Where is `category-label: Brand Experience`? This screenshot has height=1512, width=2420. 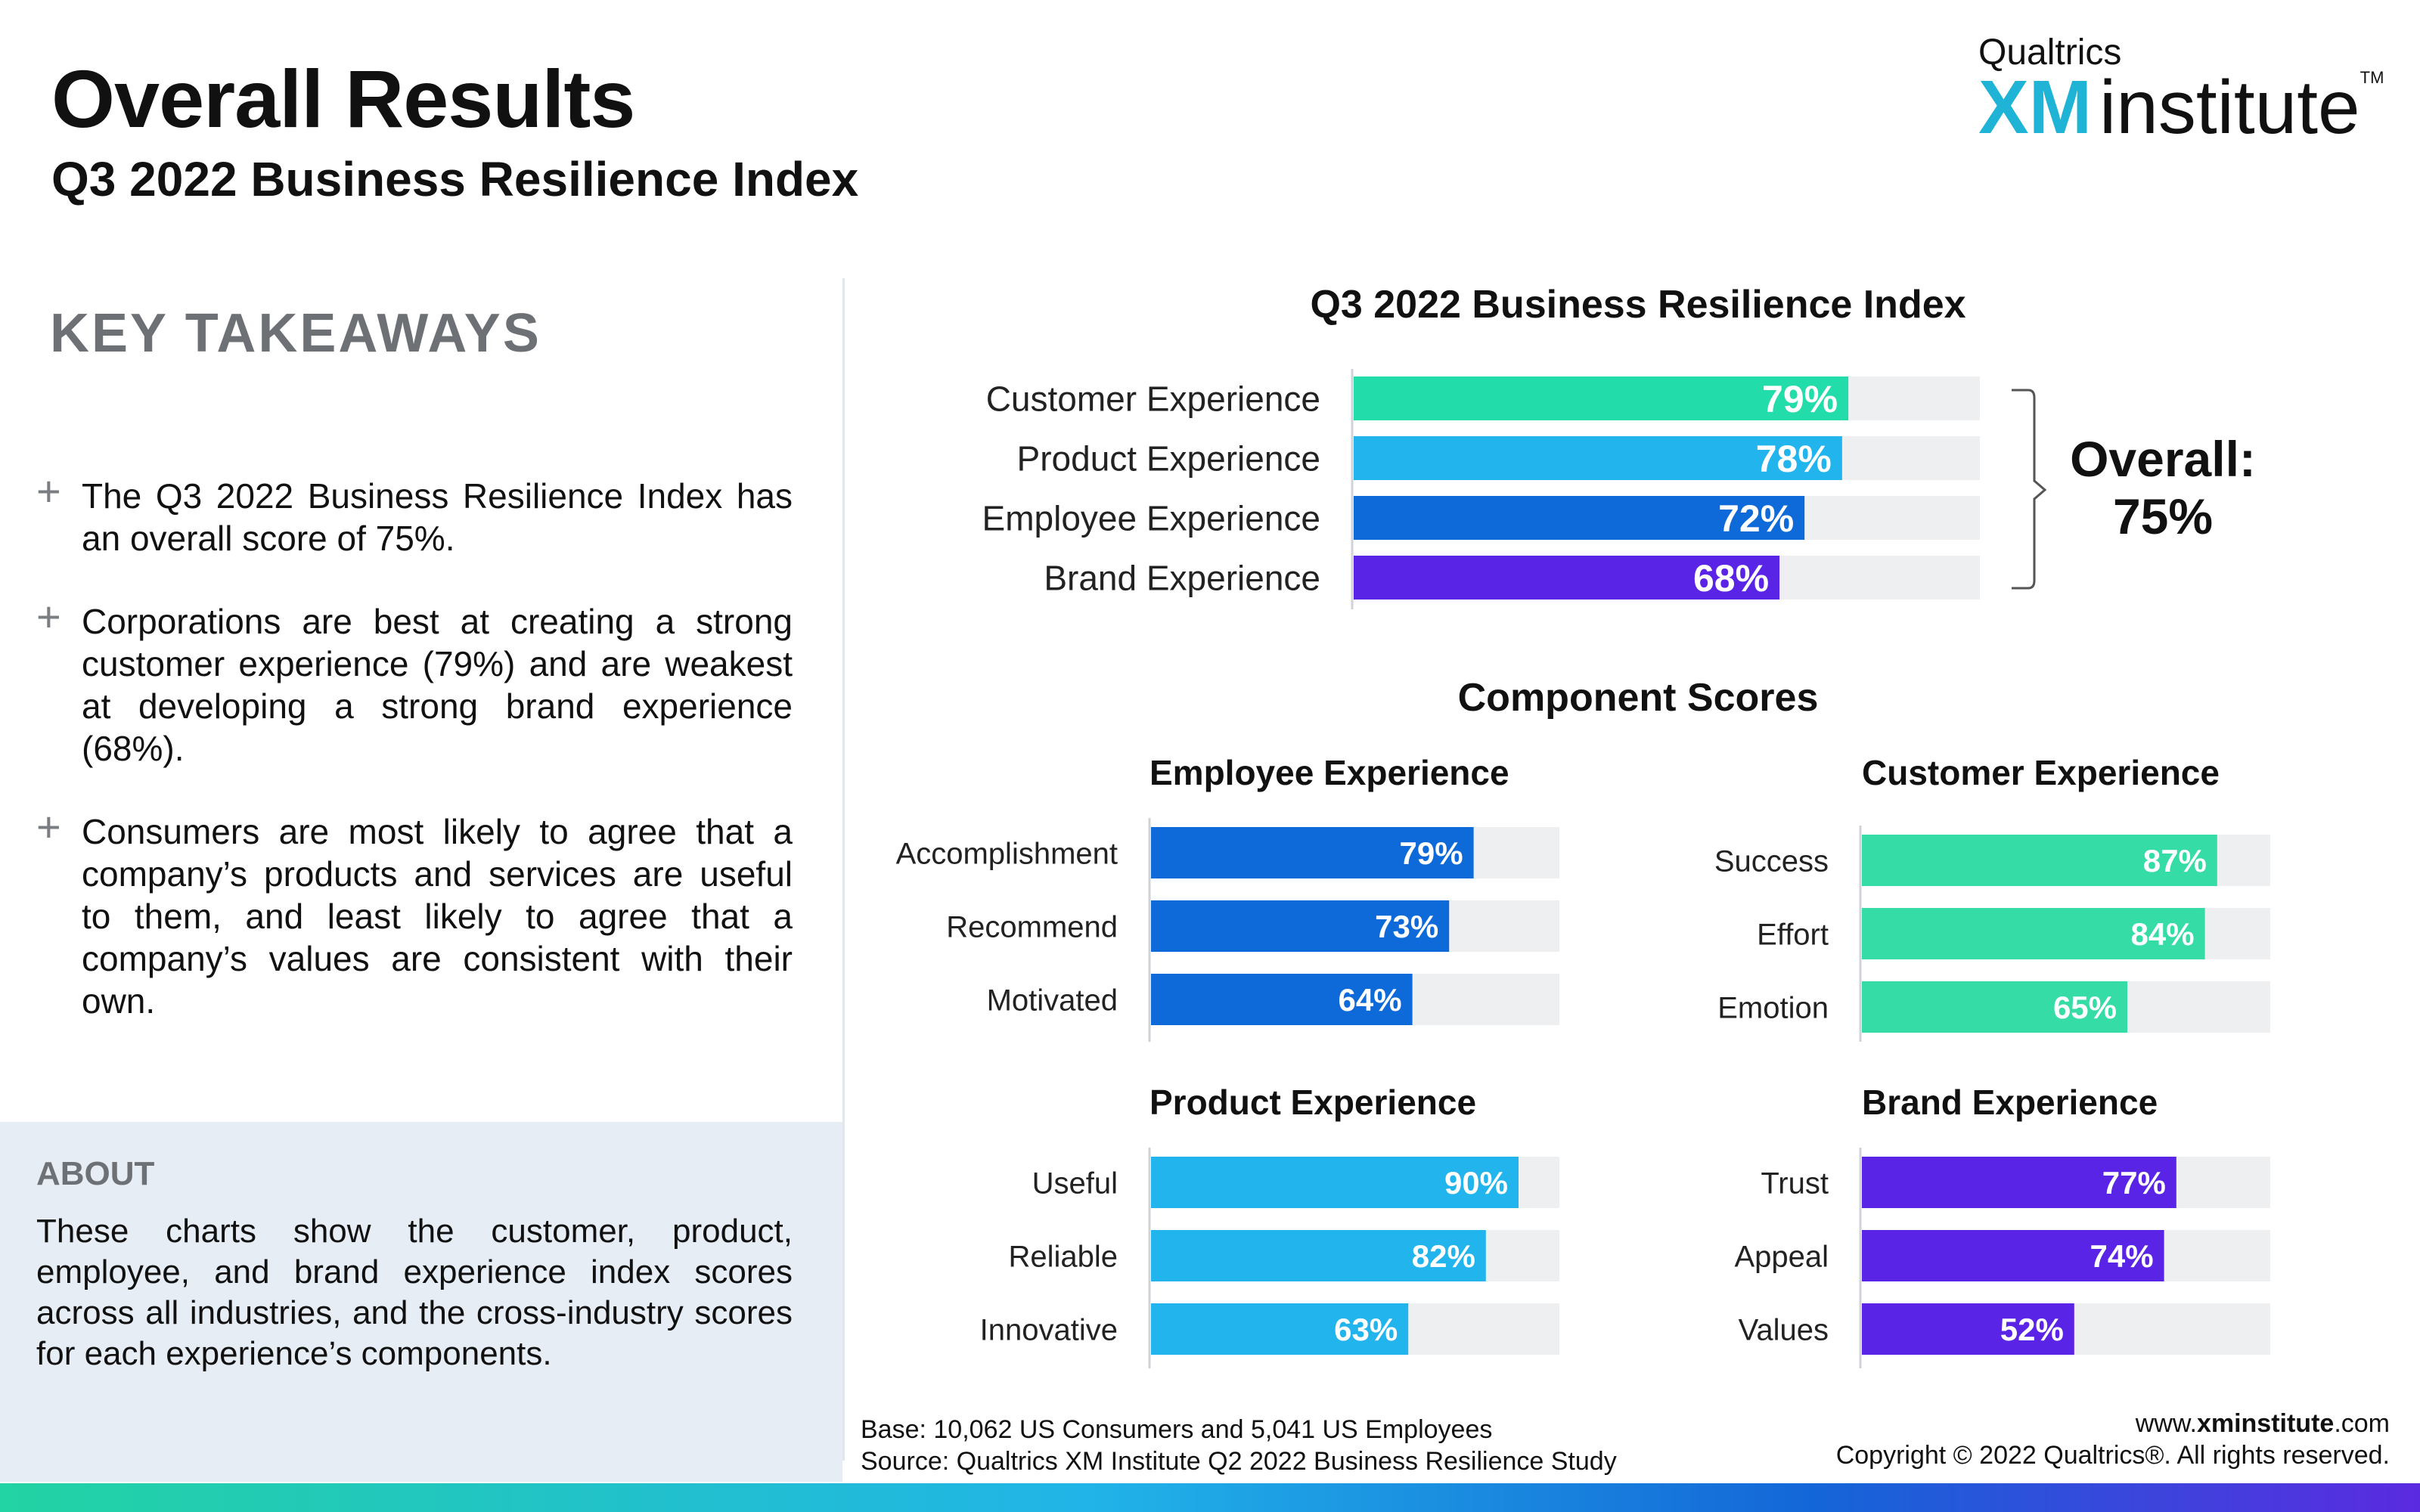
category-label: Brand Experience is located at coordinates (1182, 578).